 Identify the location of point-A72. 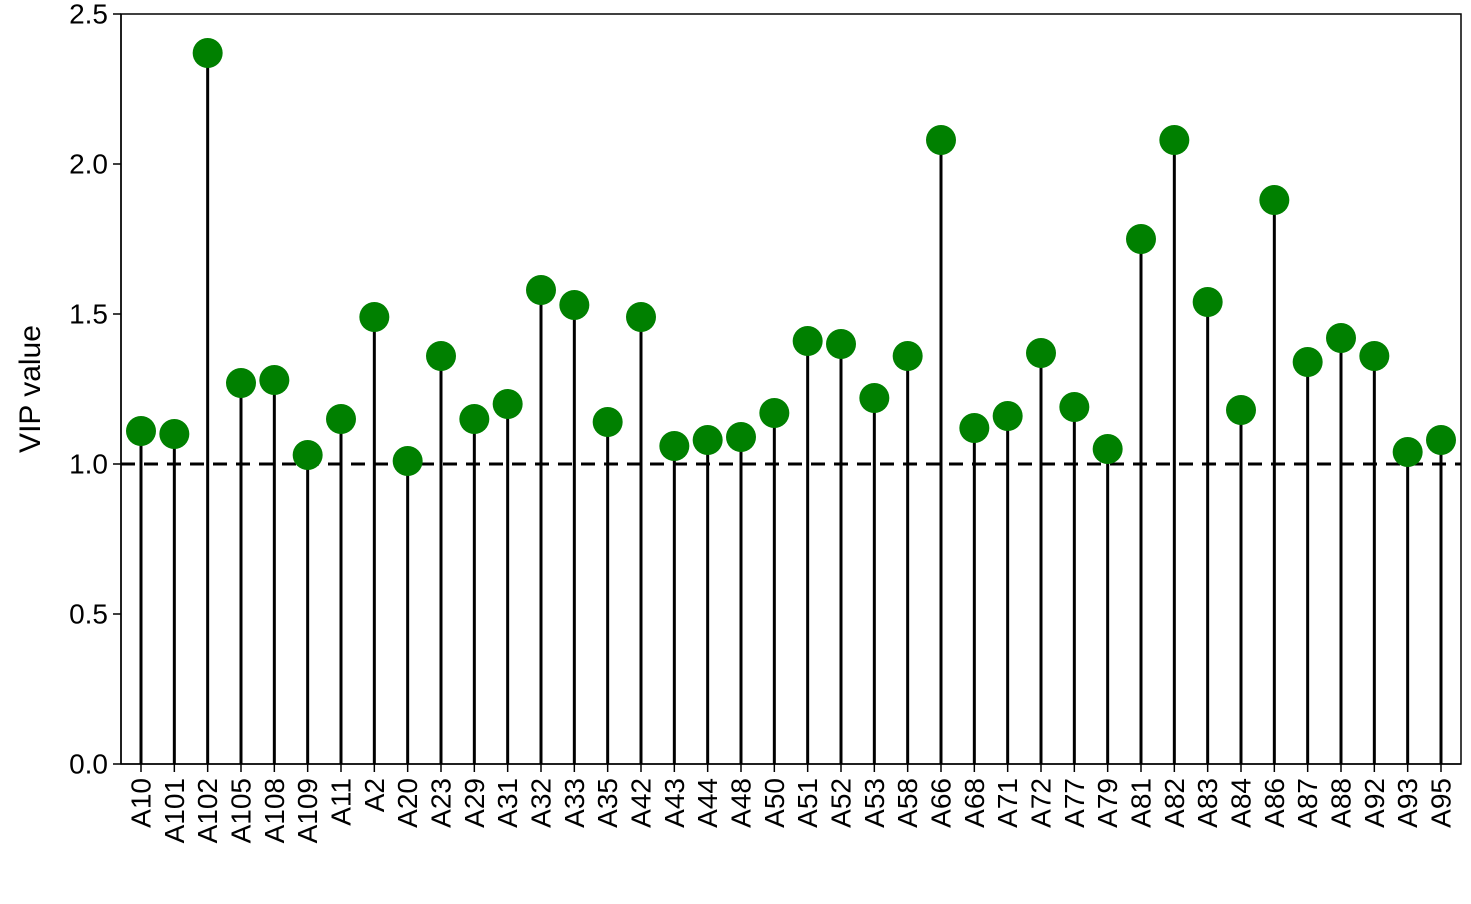
(1041, 353).